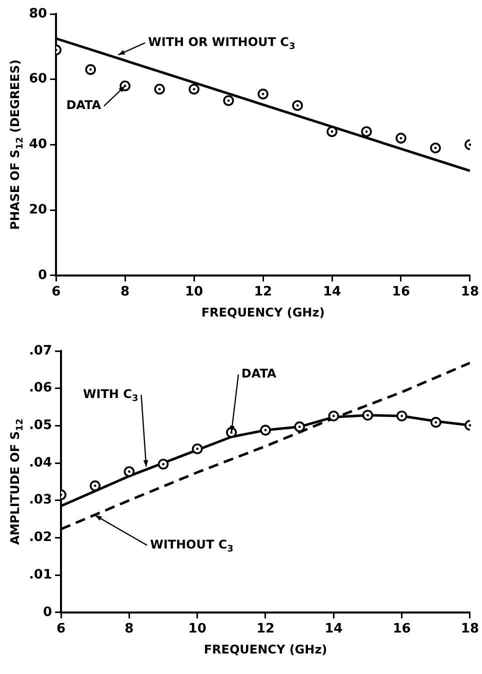  What do you see at coordinates (38, 210) in the screenshot?
I see `y-tick-label: 20` at bounding box center [38, 210].